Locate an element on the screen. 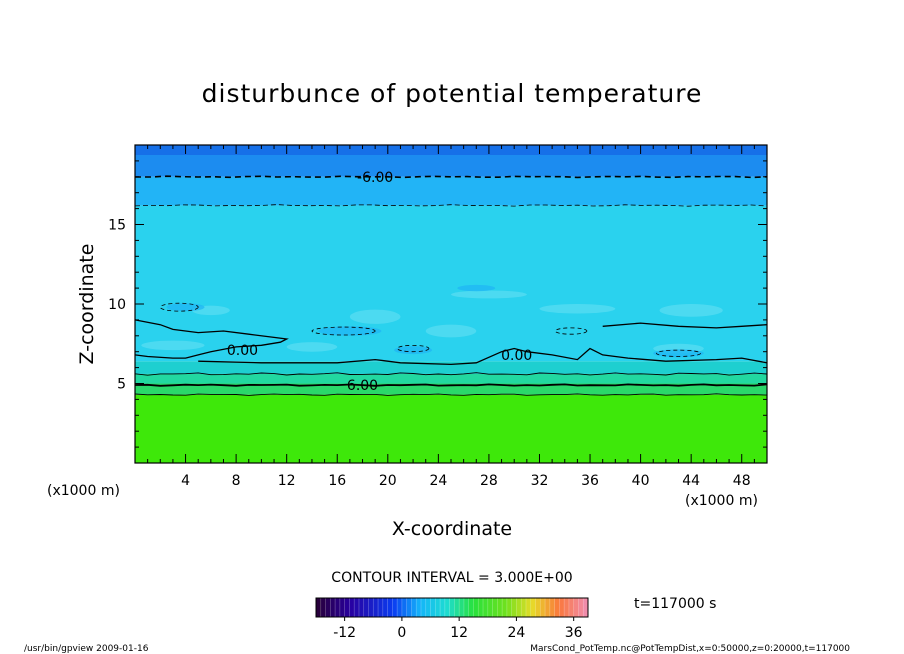  x-tick-label: 24 is located at coordinates (438, 481).